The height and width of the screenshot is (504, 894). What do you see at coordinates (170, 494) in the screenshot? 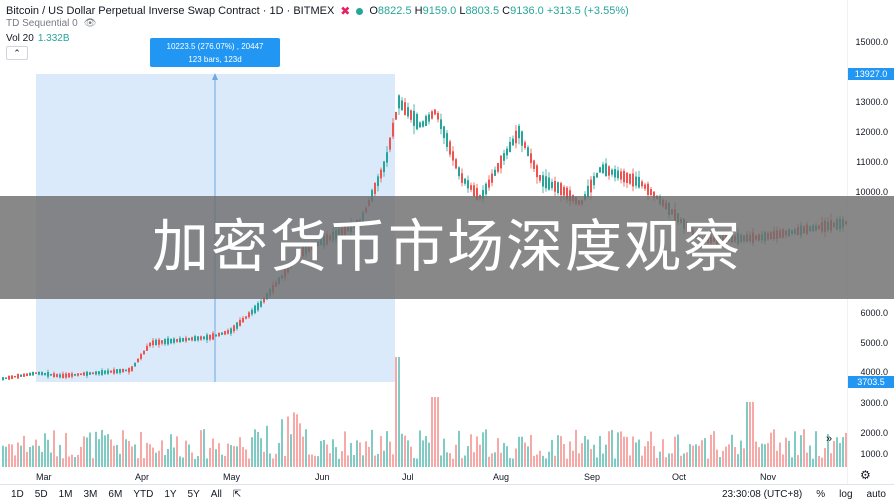
I see `range-1y: 1Y` at bounding box center [170, 494].